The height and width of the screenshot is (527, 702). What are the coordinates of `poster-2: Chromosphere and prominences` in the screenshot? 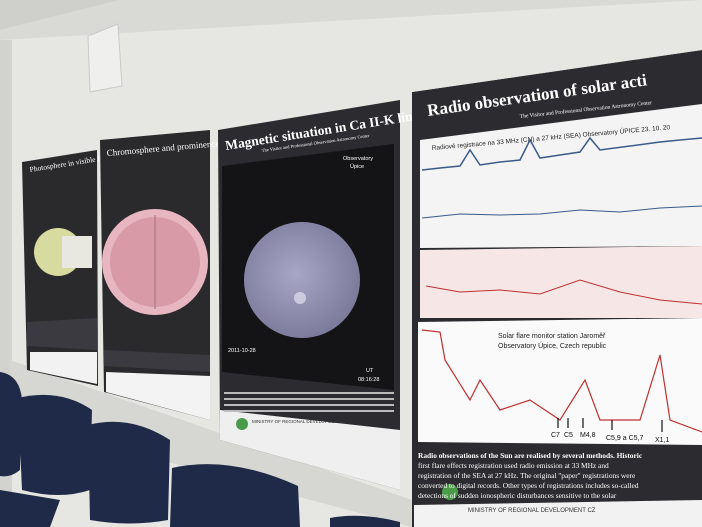 It's located at (162, 275).